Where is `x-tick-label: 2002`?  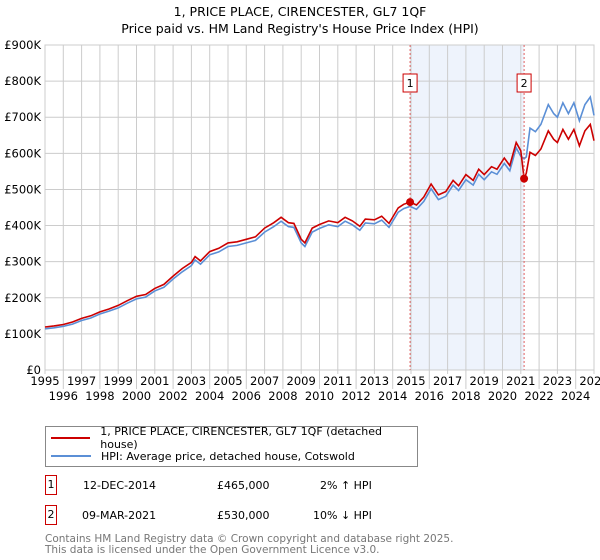 x-tick-label: 2002 is located at coordinates (172, 396).